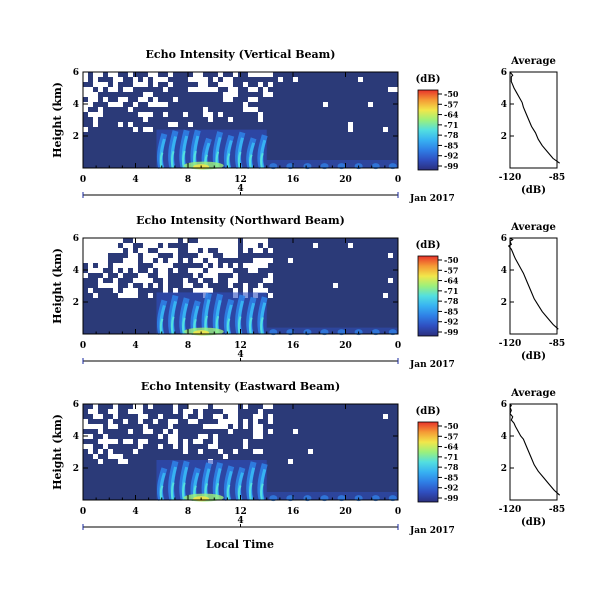 The height and width of the screenshot is (602, 612). Describe the element at coordinates (533, 190) in the screenshot. I see `average-x-label: (dB)` at that location.